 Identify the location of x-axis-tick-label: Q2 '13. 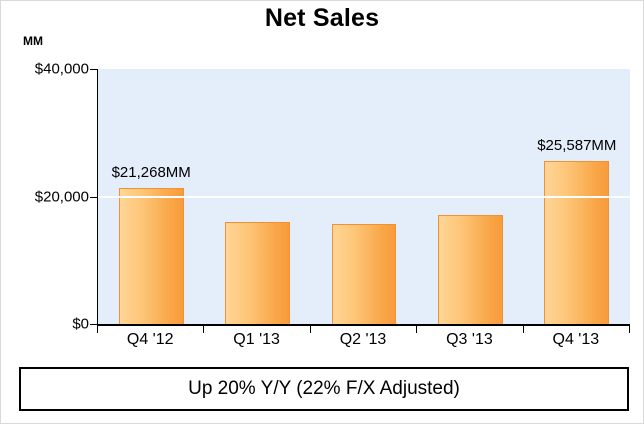
(363, 339).